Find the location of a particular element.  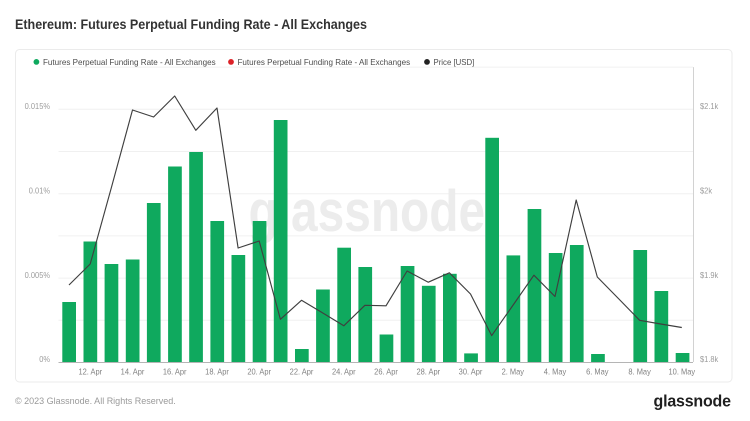

svg-text: 0% is located at coordinates (44, 360).